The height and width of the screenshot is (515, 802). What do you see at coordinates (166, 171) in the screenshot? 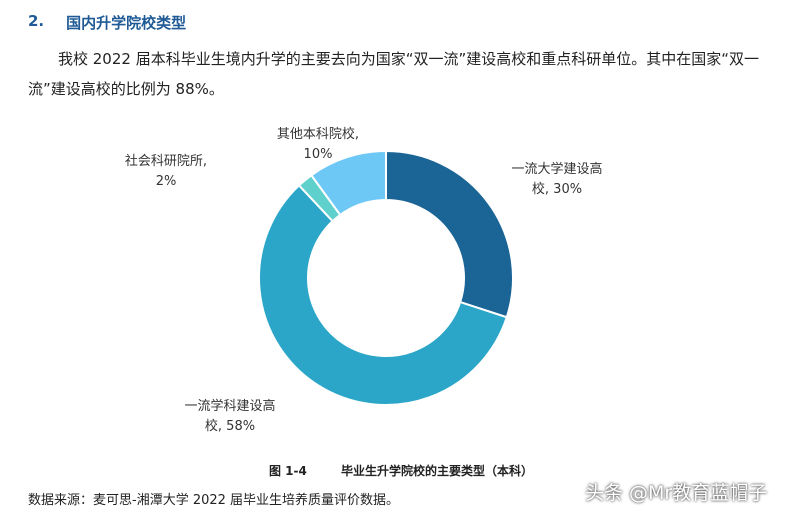
I see `slice-label-3: 社会科研院所, 2%` at bounding box center [166, 171].